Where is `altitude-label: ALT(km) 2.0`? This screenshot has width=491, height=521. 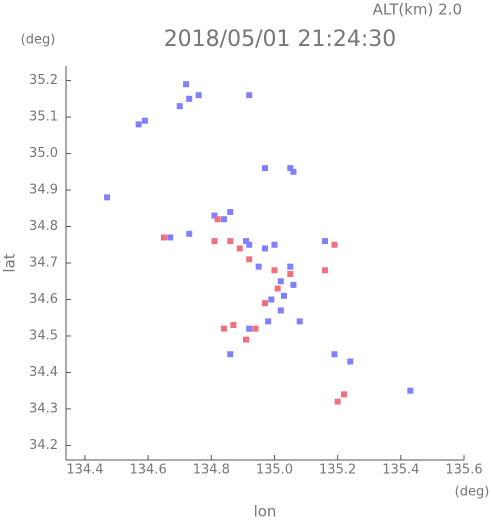 altitude-label: ALT(km) 2.0 is located at coordinates (417, 10).